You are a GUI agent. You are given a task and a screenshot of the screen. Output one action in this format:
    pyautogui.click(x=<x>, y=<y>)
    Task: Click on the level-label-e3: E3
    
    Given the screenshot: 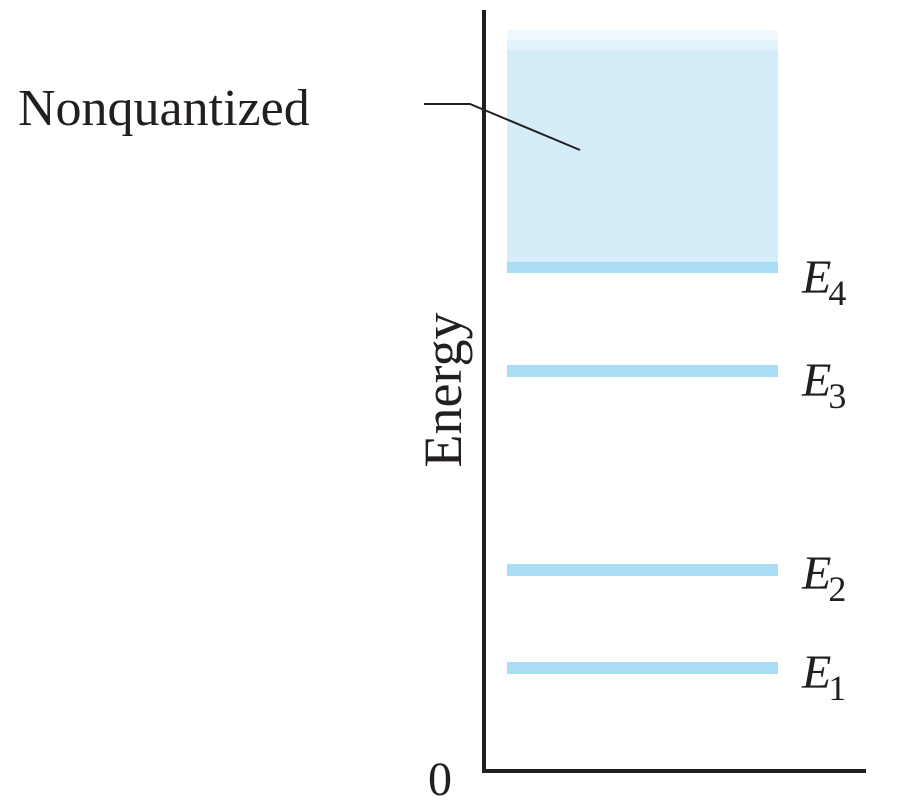 What is the action you would take?
    pyautogui.click(x=823, y=385)
    